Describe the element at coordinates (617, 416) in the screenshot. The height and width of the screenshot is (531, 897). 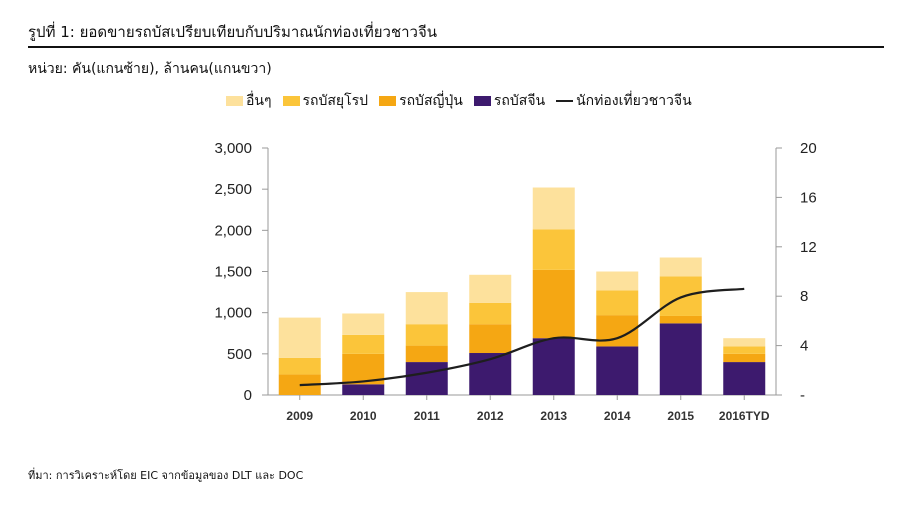
I see `x-tick-label: 2014` at that location.